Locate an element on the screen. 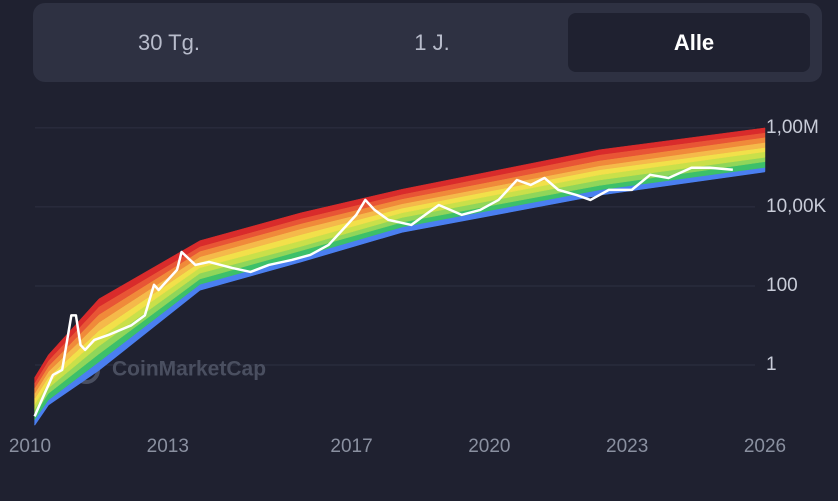 The width and height of the screenshot is (838, 501). active-tab is located at coordinates (689, 42).